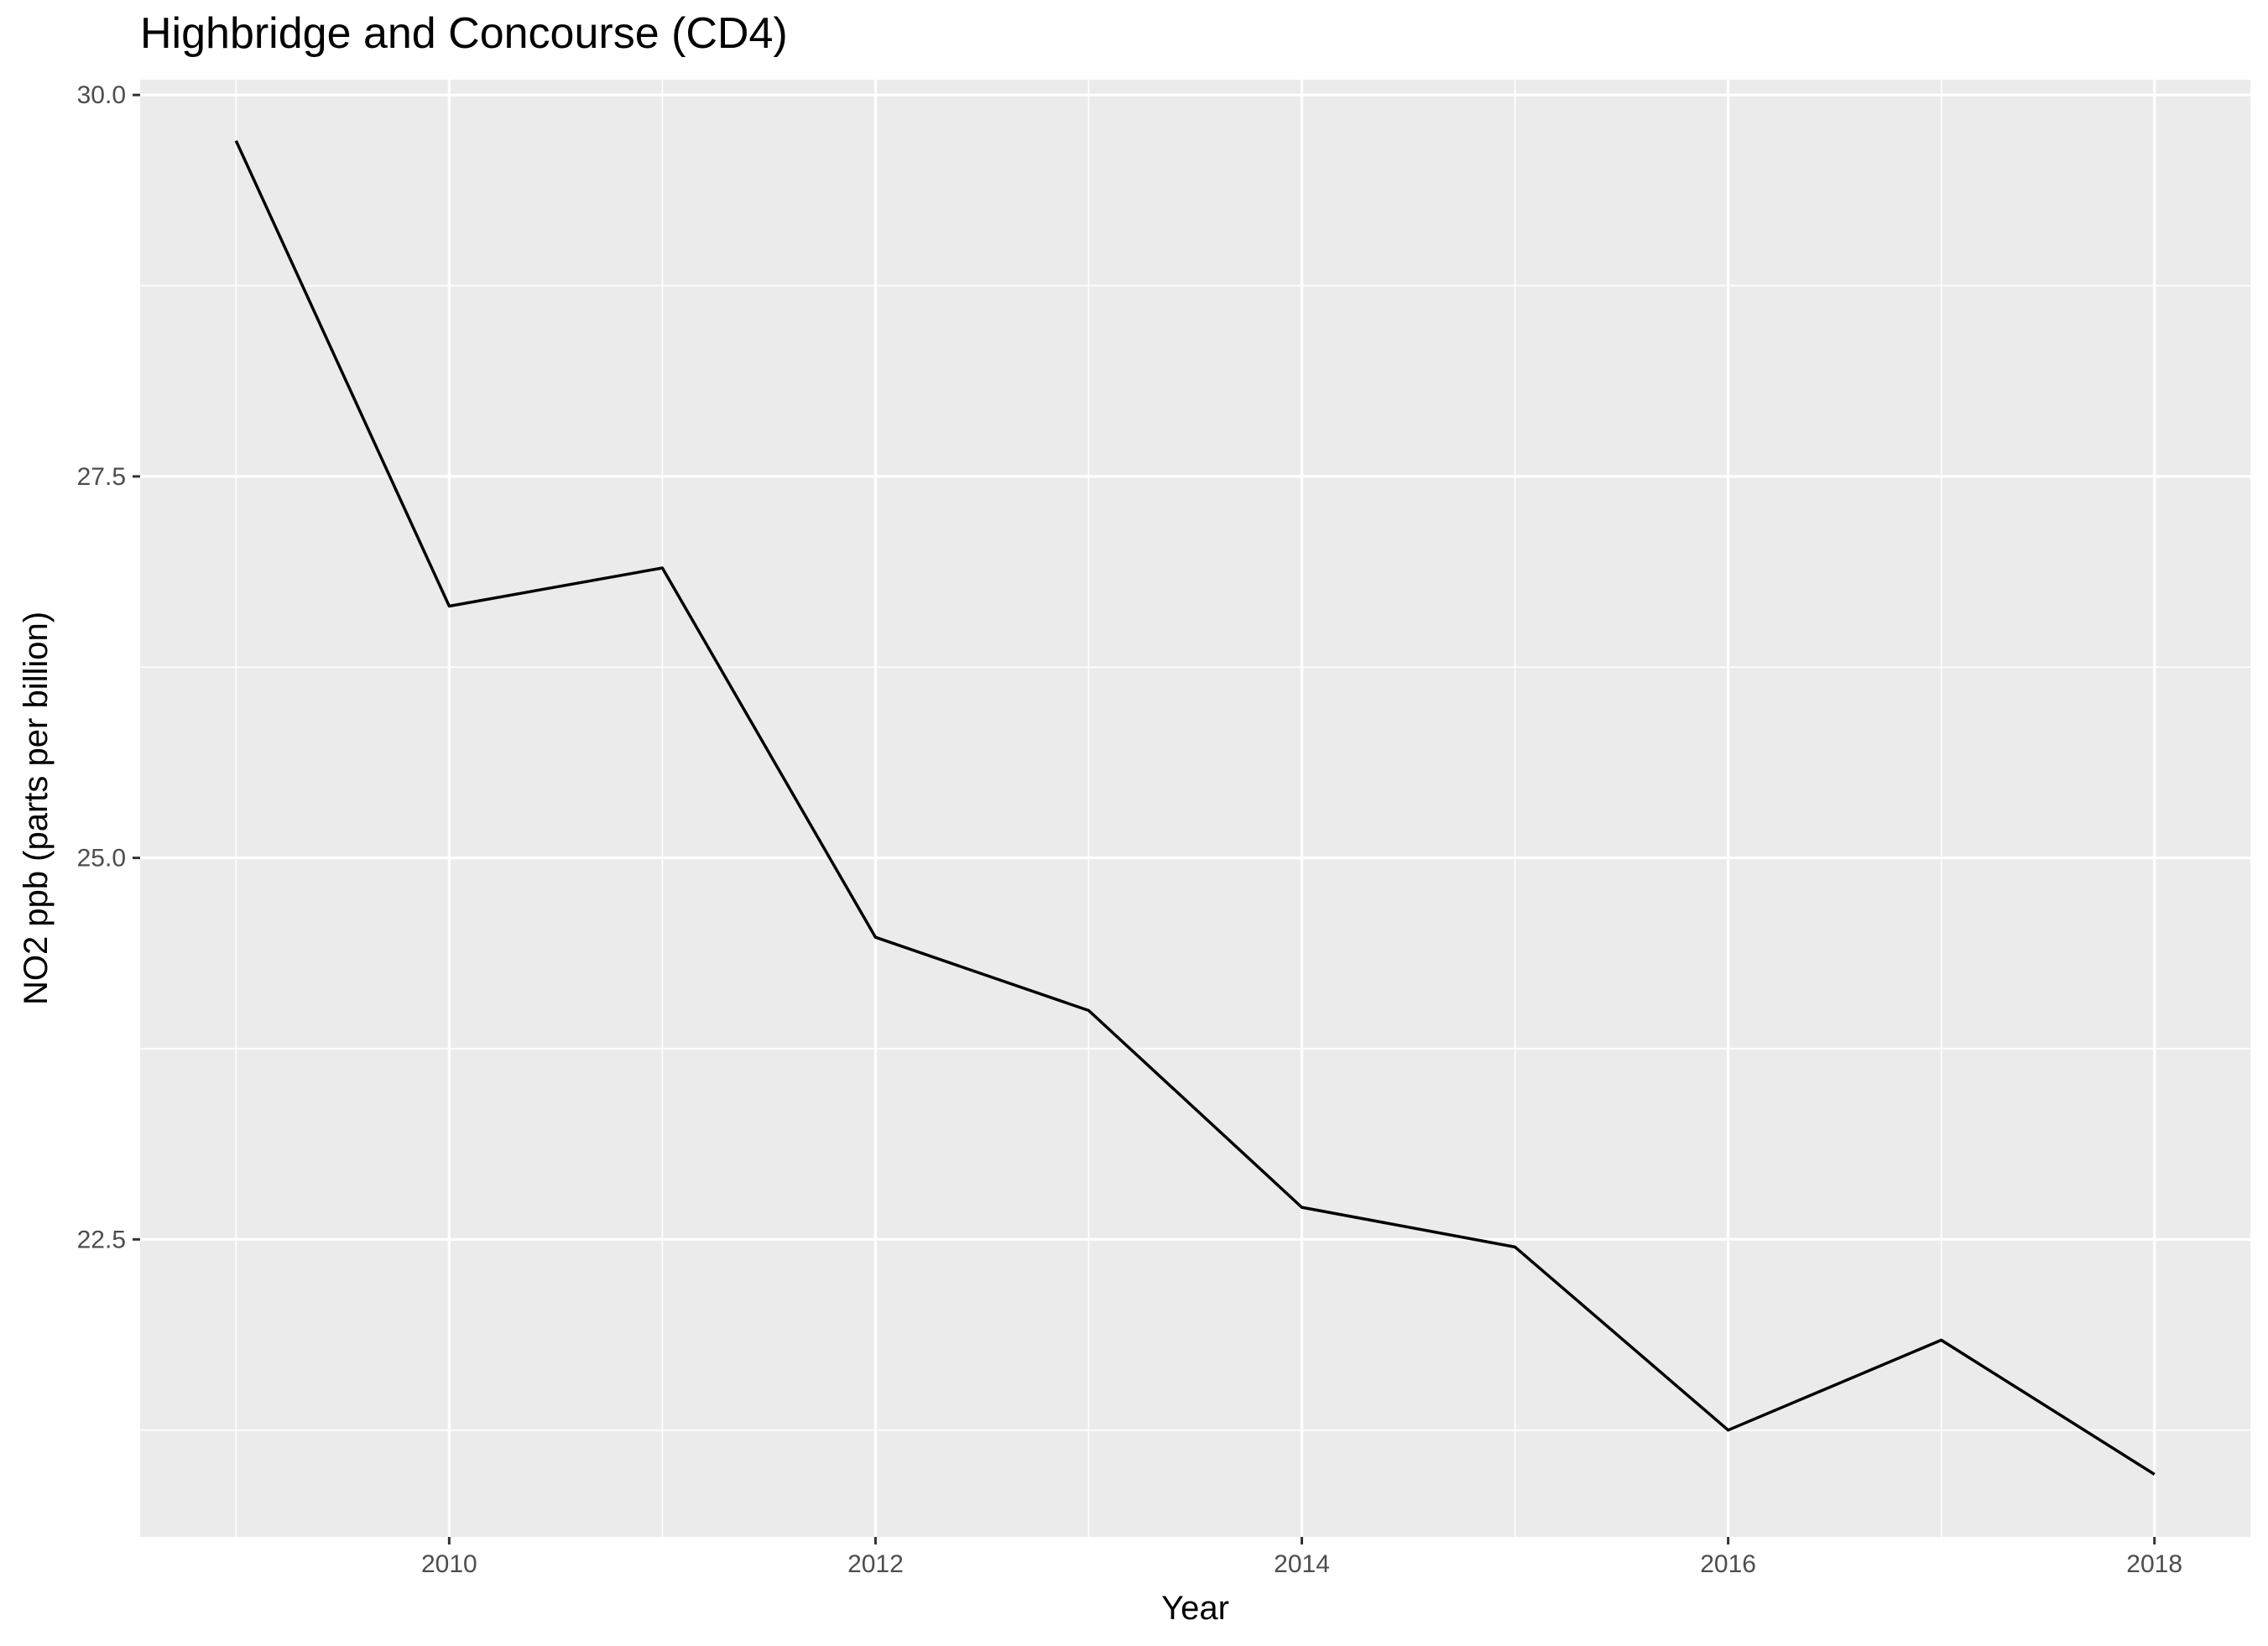 The image size is (2268, 1646). I want to click on x-tick-label: 2010, so click(449, 1564).